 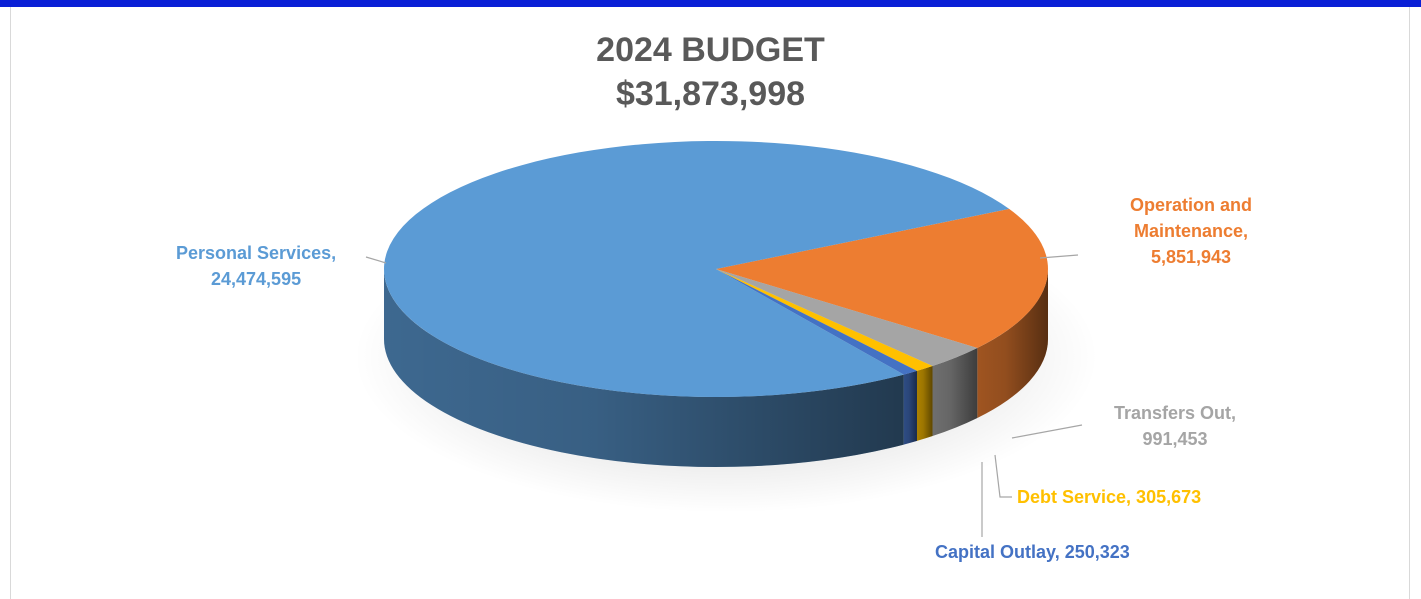 I want to click on label-capital-outlay: Capital Outlay, 250,323, so click(x=1032, y=552).